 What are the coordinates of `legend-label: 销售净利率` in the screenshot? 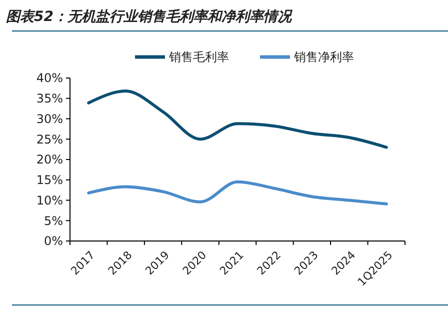 It's located at (323, 57).